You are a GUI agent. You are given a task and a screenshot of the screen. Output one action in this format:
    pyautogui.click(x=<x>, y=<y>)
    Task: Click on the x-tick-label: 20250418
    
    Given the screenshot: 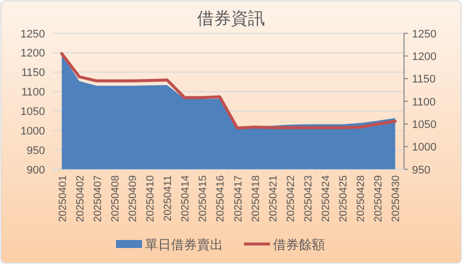 What is the action you would take?
    pyautogui.click(x=256, y=198)
    